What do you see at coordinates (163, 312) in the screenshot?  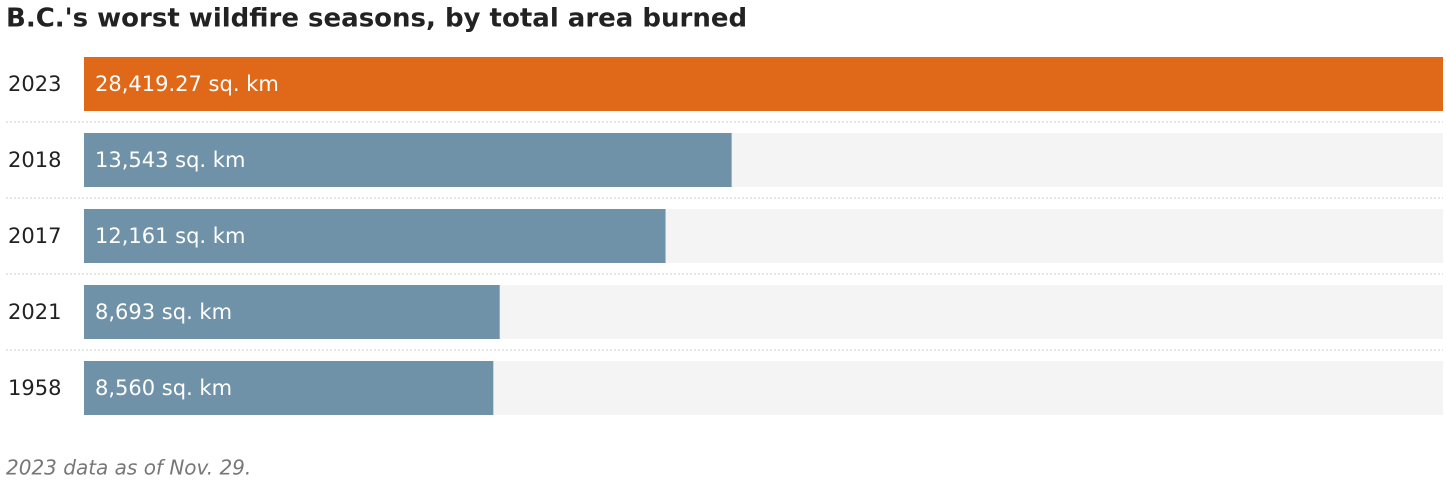 I see `value-label: 8,693 sq. km` at bounding box center [163, 312].